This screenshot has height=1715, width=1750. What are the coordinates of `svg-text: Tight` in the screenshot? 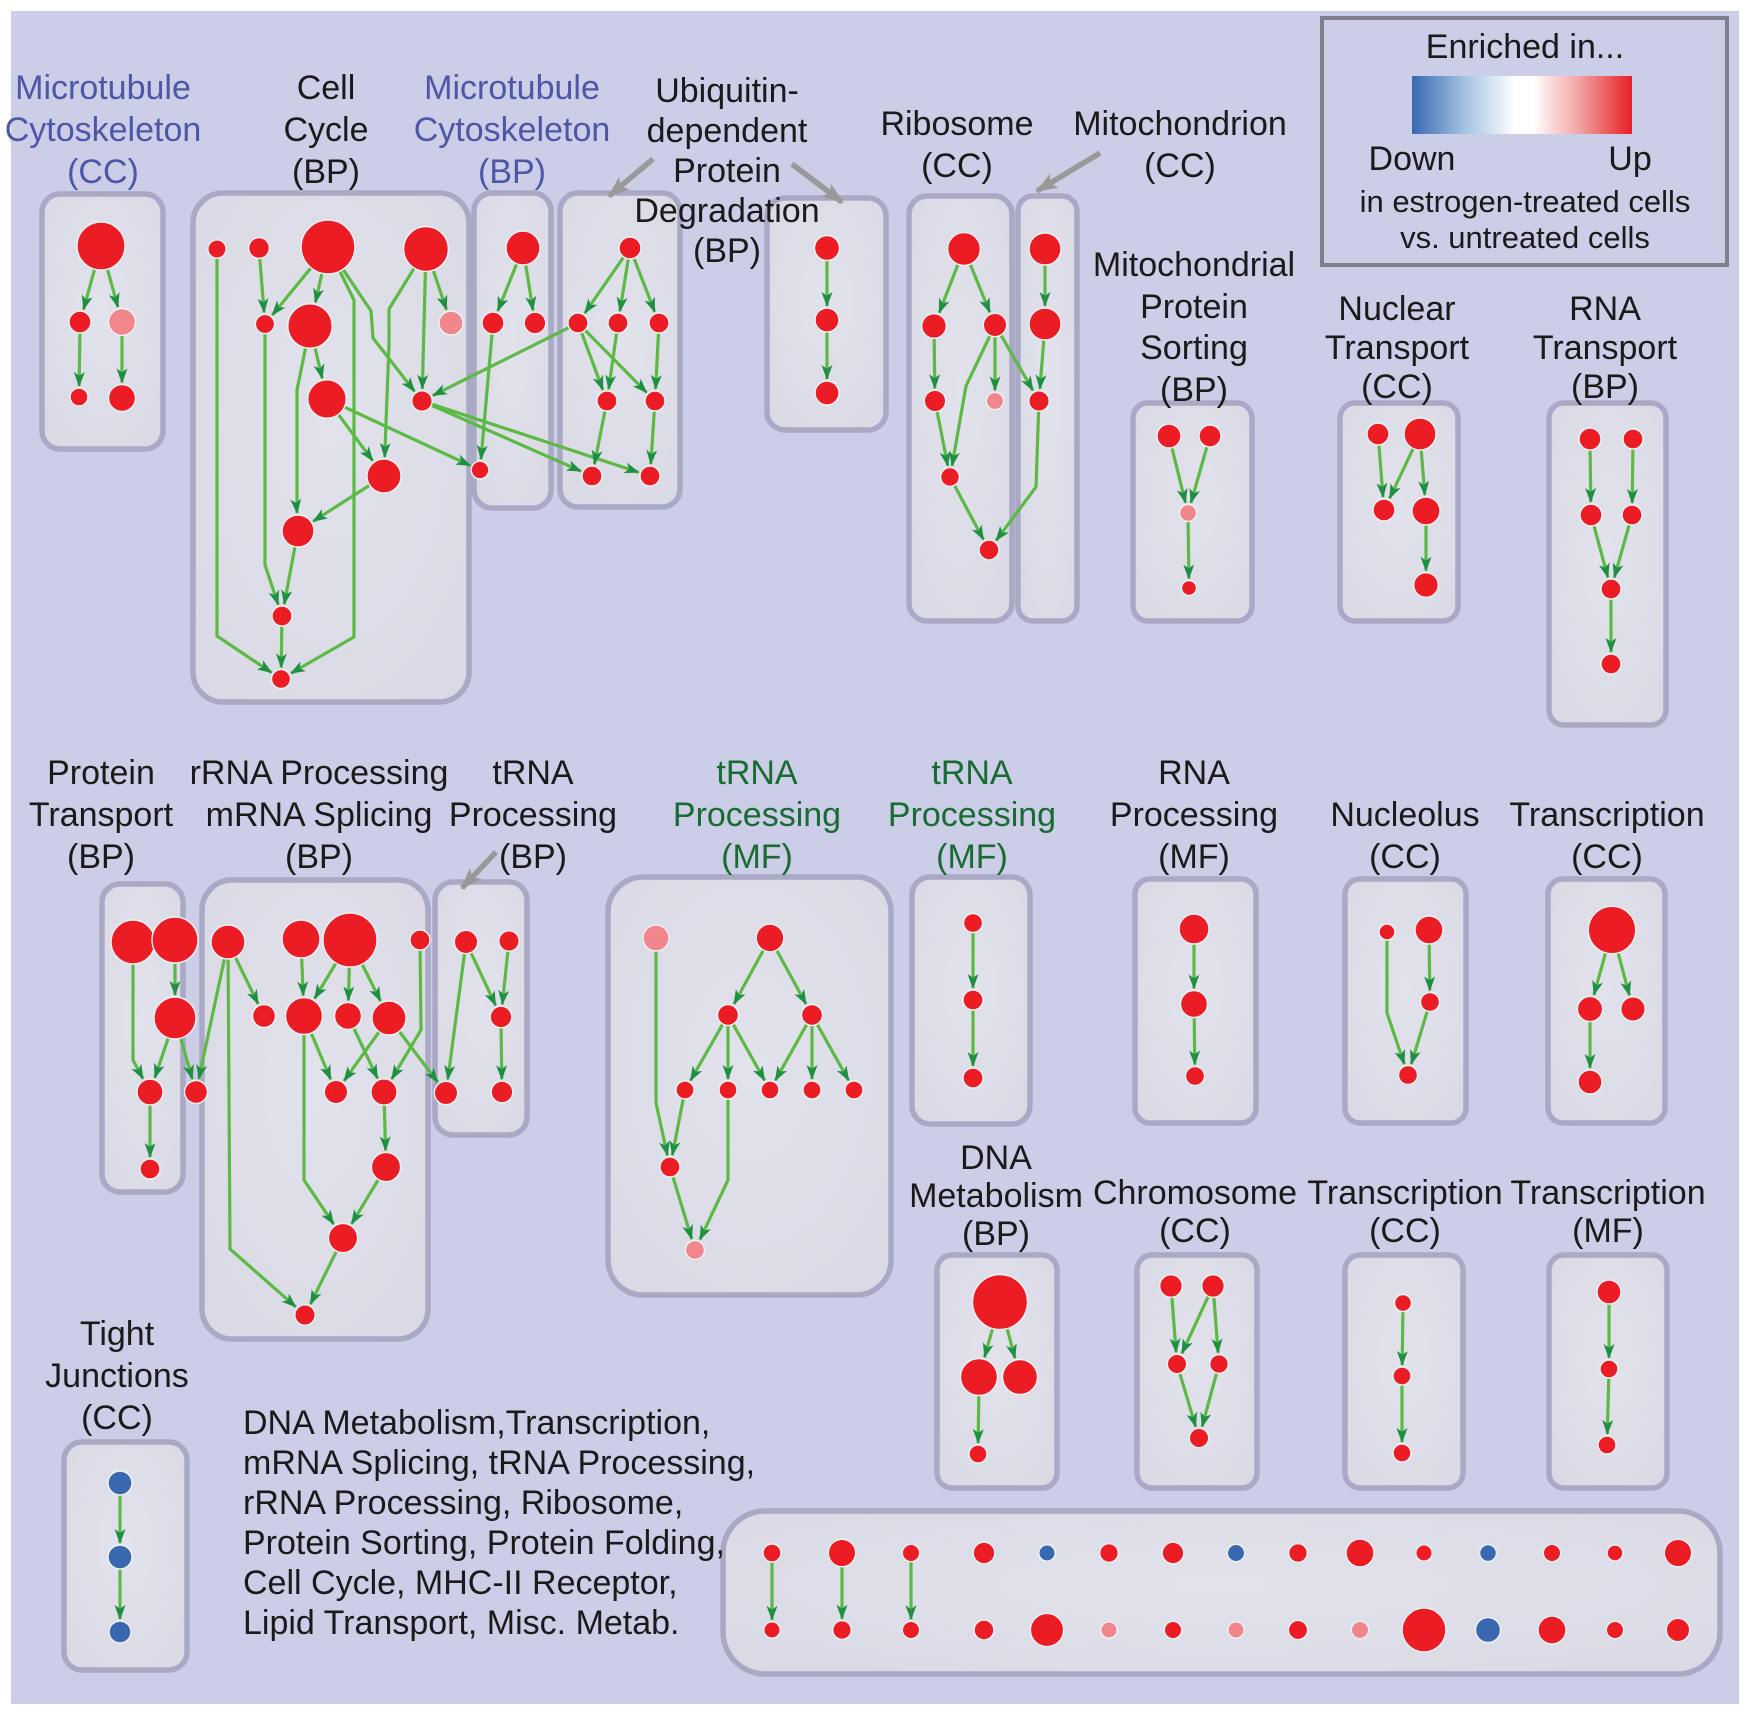 It's located at (117, 1334).